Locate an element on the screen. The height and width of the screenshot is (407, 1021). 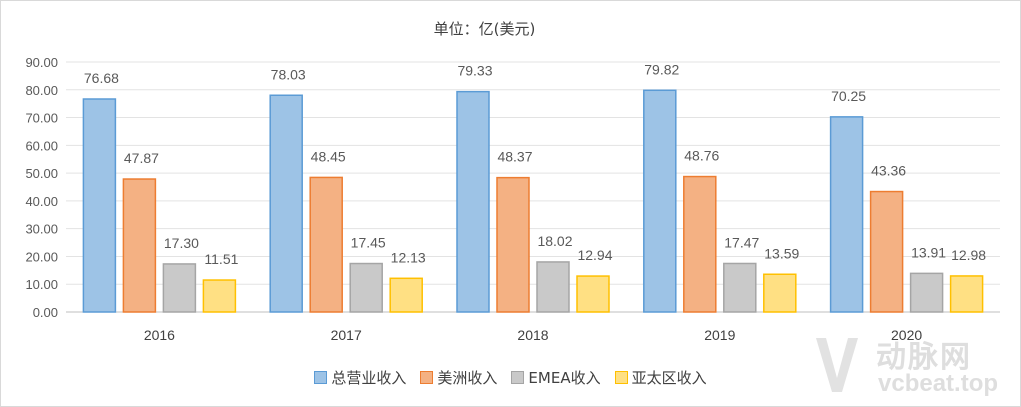
x-axis-ticks: 2016 2017 2018 2019 2020 is located at coordinates (533, 335).